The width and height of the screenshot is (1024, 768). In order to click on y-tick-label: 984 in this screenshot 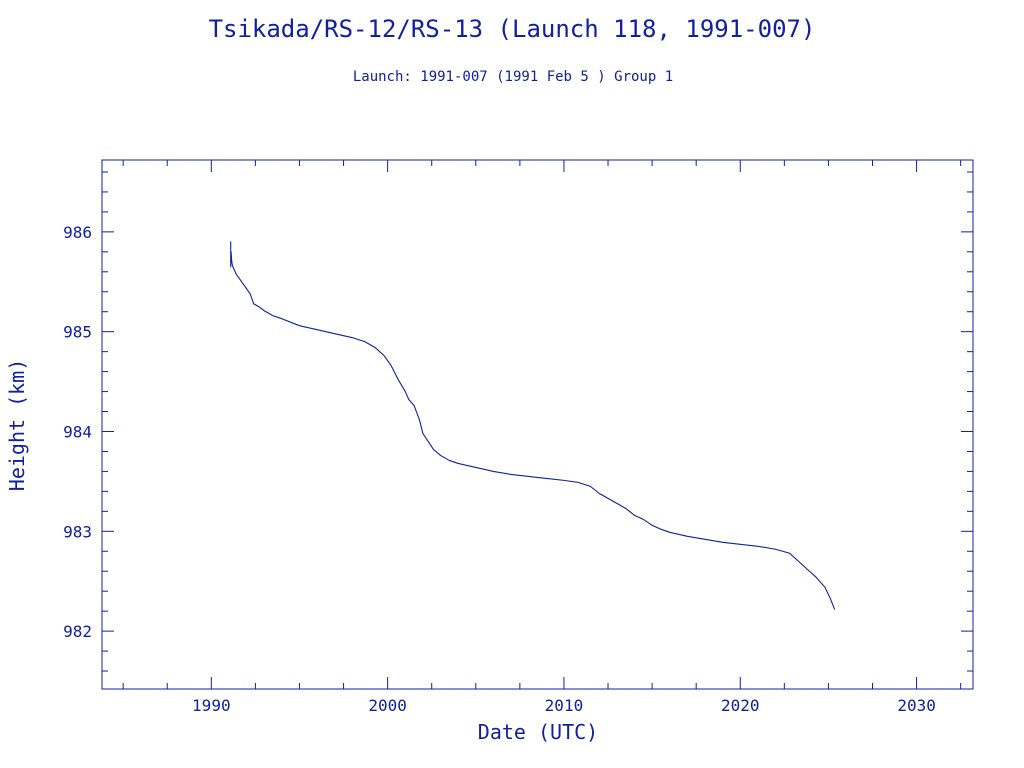, I will do `click(77, 431)`.